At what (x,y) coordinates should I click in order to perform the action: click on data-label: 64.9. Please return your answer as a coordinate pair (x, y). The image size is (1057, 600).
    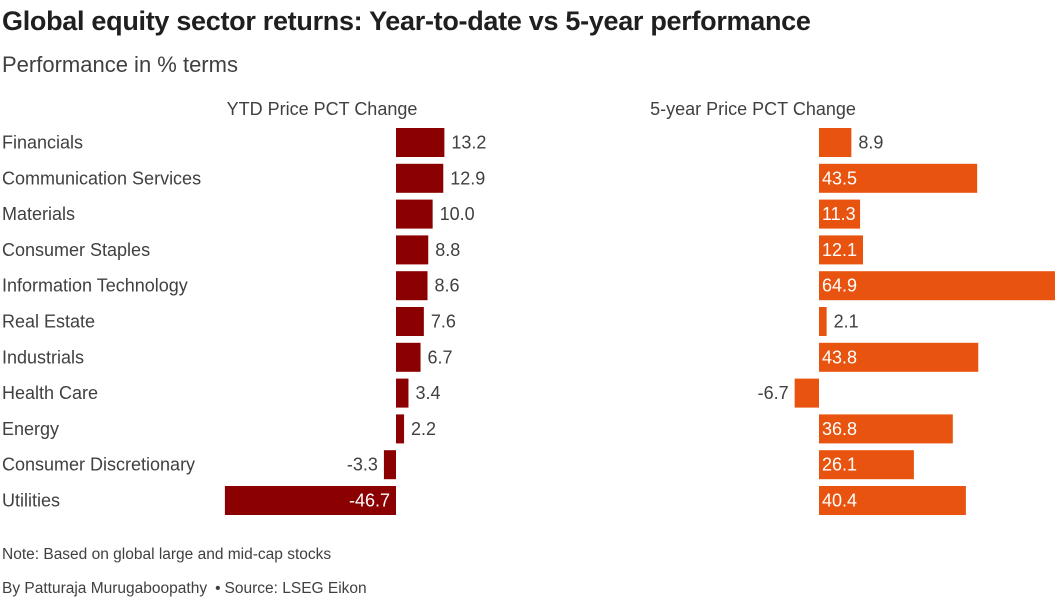
    Looking at the image, I should click on (839, 286).